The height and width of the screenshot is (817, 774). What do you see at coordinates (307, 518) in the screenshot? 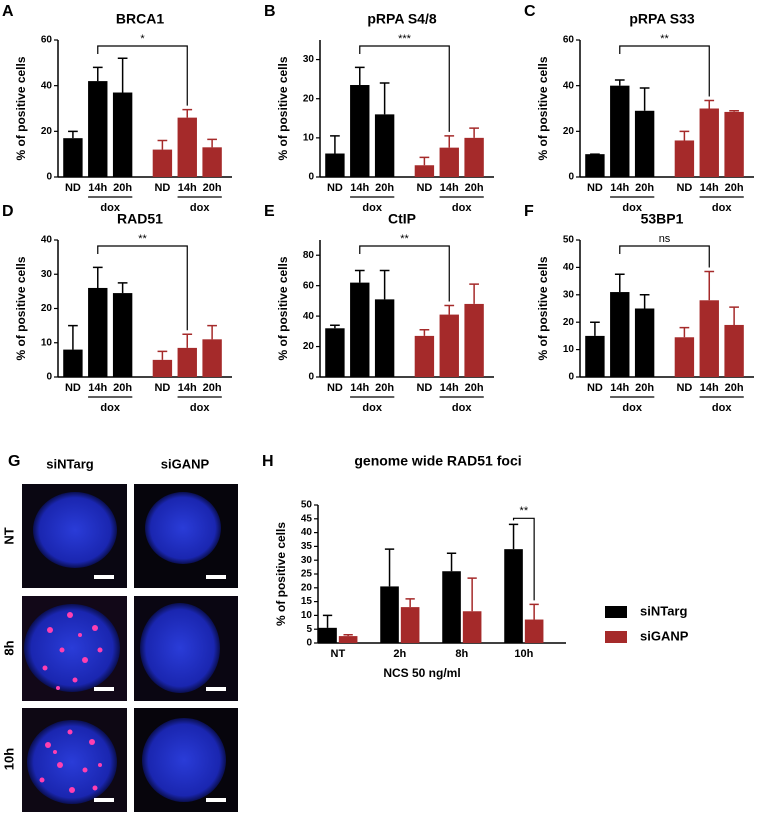
I see `y-tick-label: 45` at bounding box center [307, 518].